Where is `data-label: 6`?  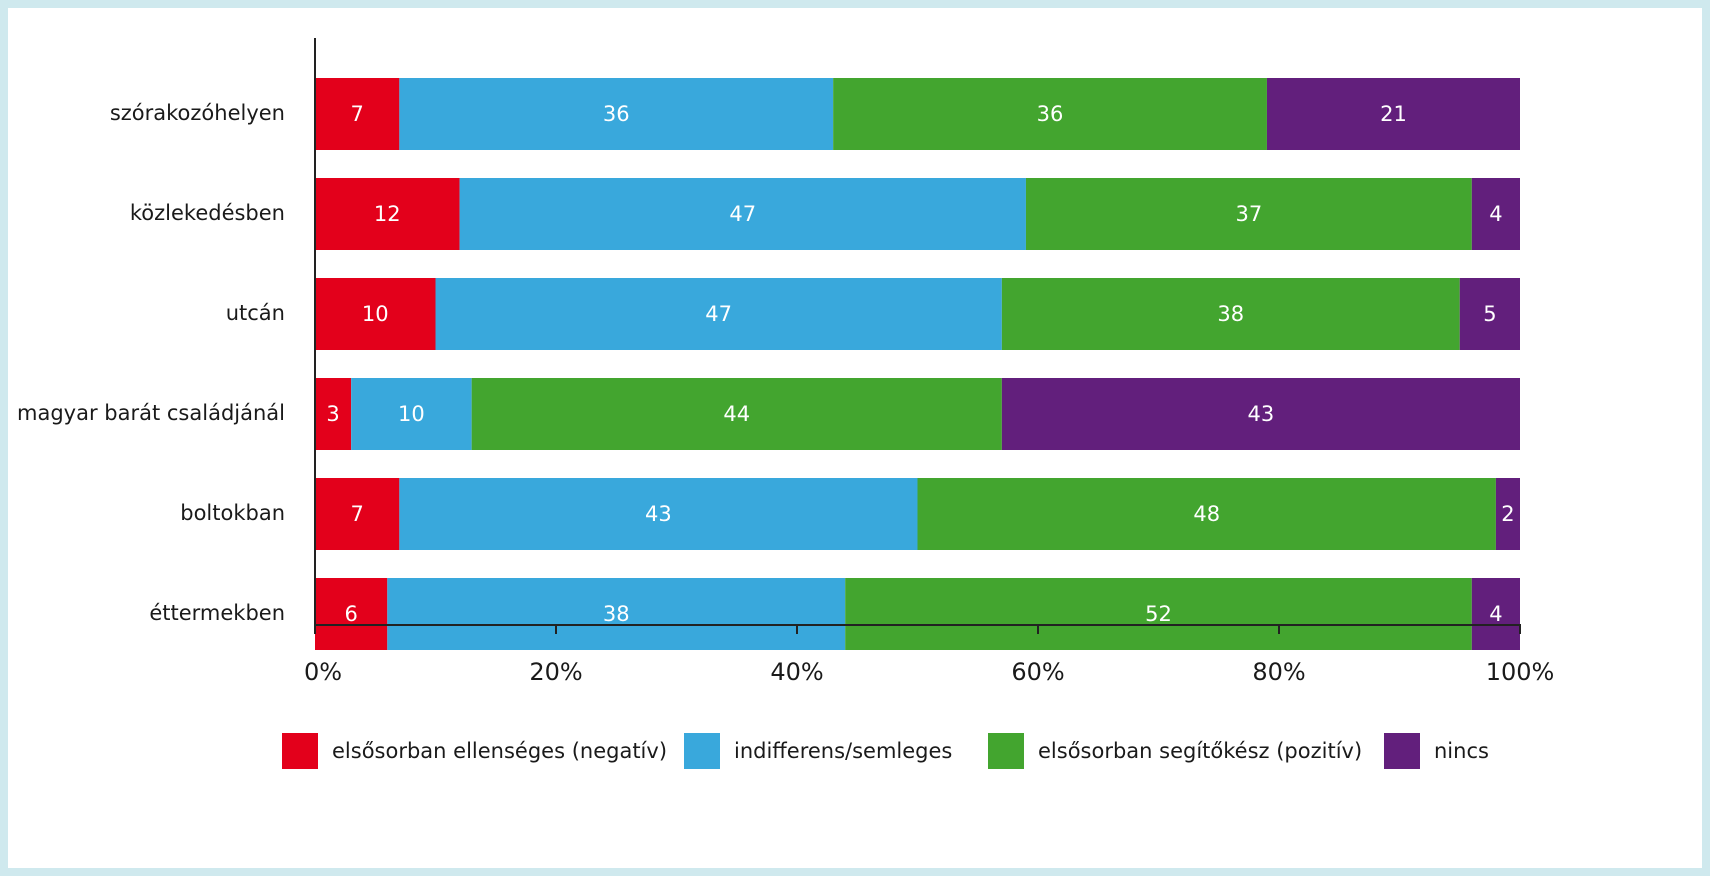 data-label: 6 is located at coordinates (350, 614).